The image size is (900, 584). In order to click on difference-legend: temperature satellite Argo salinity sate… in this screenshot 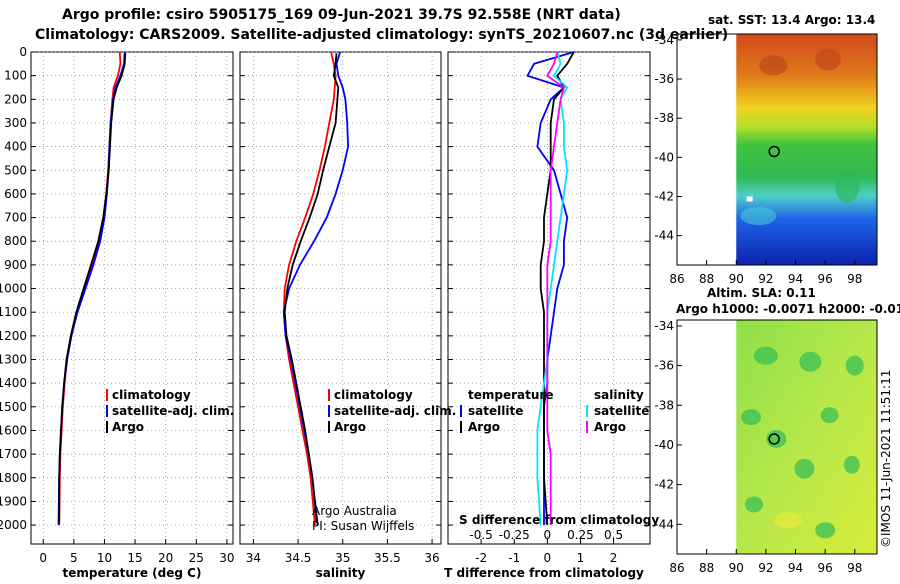, I will do `click(559, 457)`.